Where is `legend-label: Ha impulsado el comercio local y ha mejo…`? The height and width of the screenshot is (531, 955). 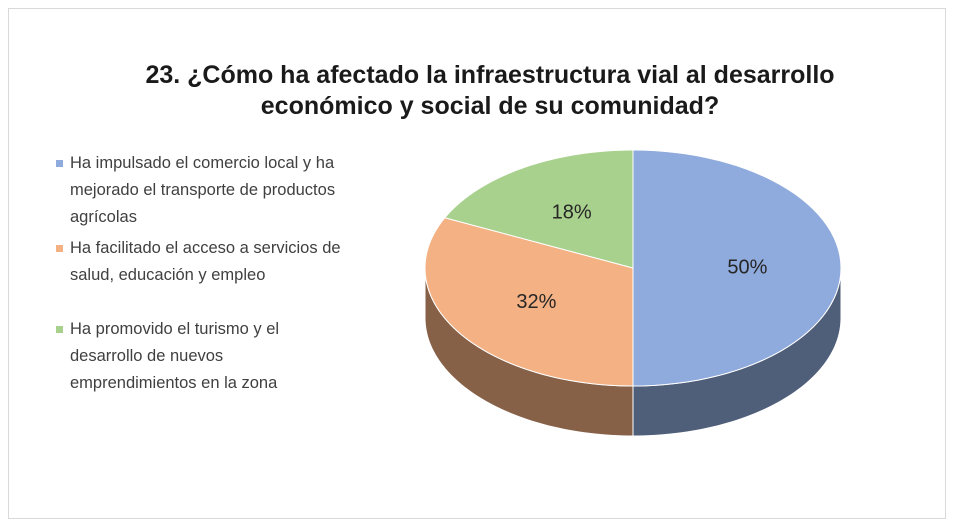 legend-label: Ha impulsado el comercio local y ha mejo… is located at coordinates (203, 190).